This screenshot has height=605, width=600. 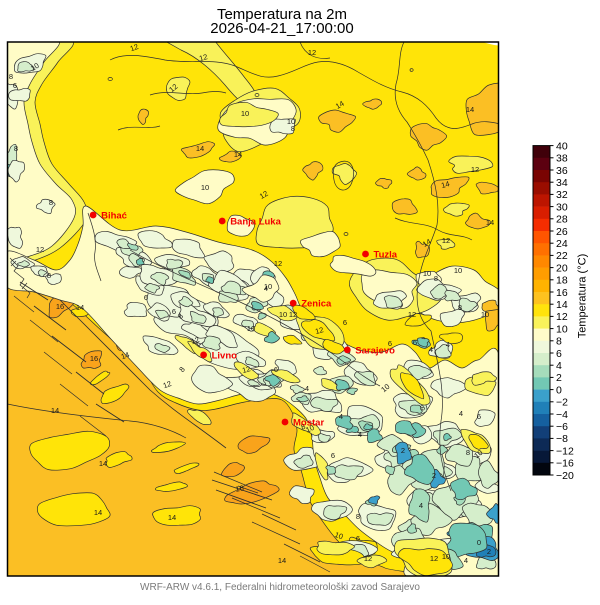 What do you see at coordinates (562, 207) in the screenshot?
I see `svg-text: 30` at bounding box center [562, 207].